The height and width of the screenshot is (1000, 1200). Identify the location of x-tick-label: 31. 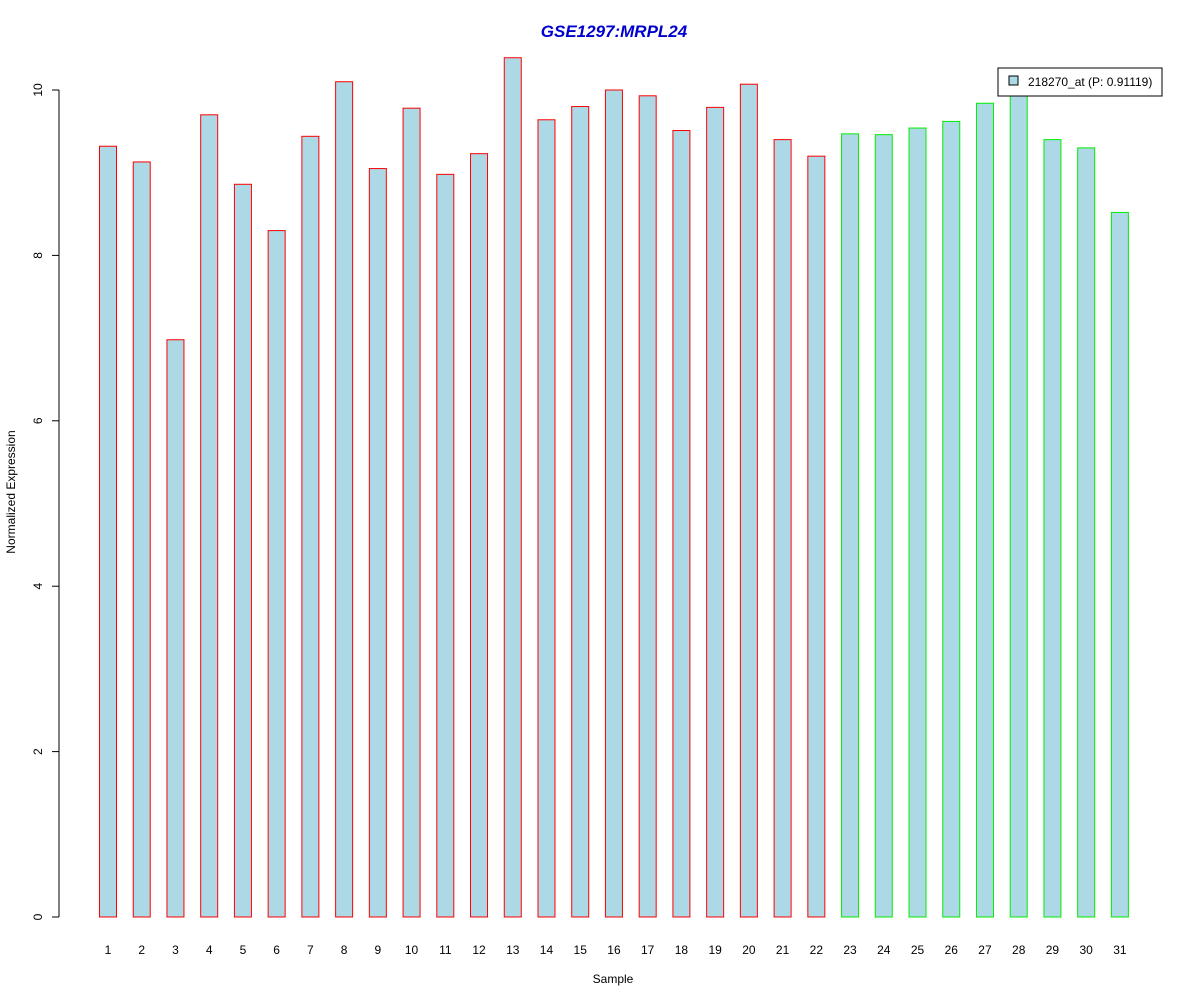
(1120, 950).